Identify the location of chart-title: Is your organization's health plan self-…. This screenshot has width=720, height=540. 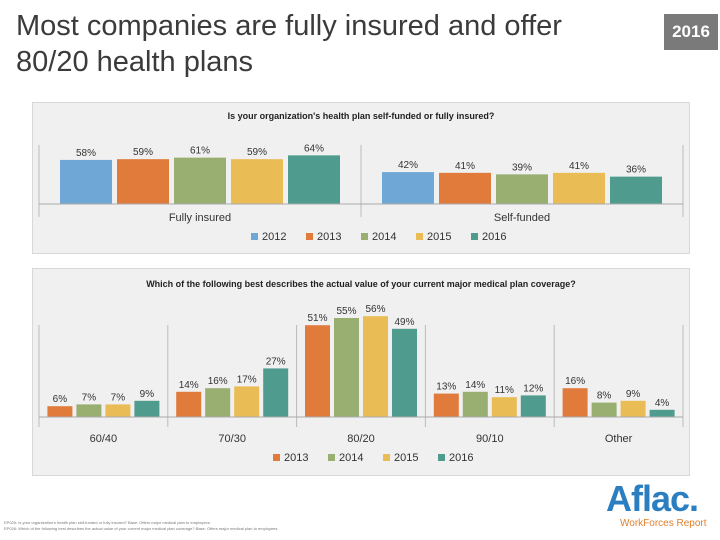
(361, 116).